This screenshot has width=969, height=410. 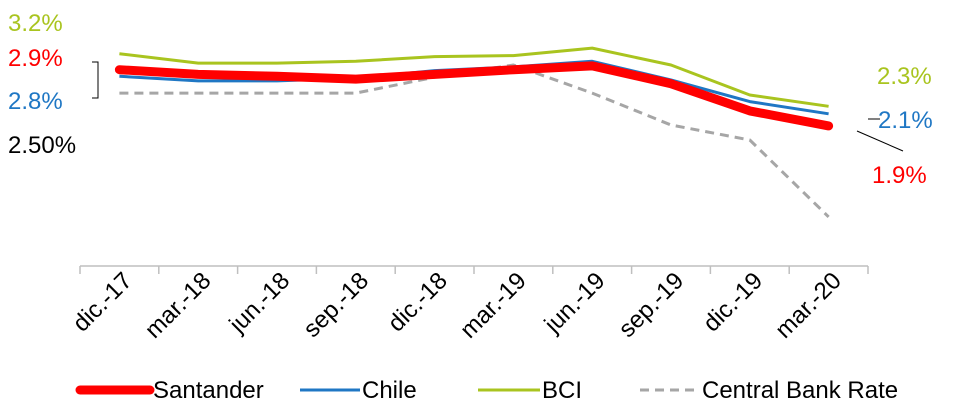 What do you see at coordinates (562, 390) in the screenshot?
I see `legend-label-bci: BCI` at bounding box center [562, 390].